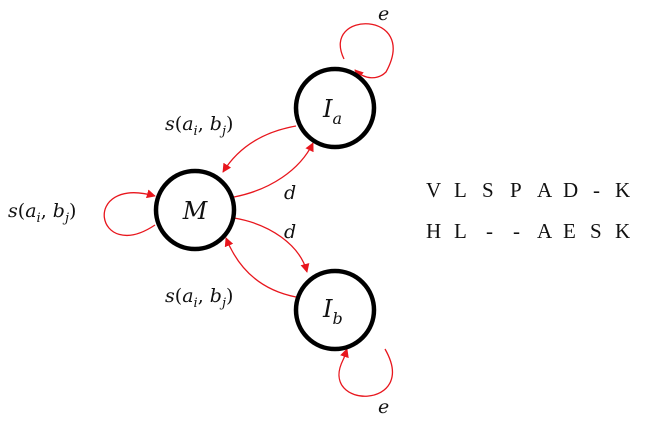  What do you see at coordinates (529, 210) in the screenshot?
I see `alignment: V L S P A D - K H L - - A E S K` at bounding box center [529, 210].